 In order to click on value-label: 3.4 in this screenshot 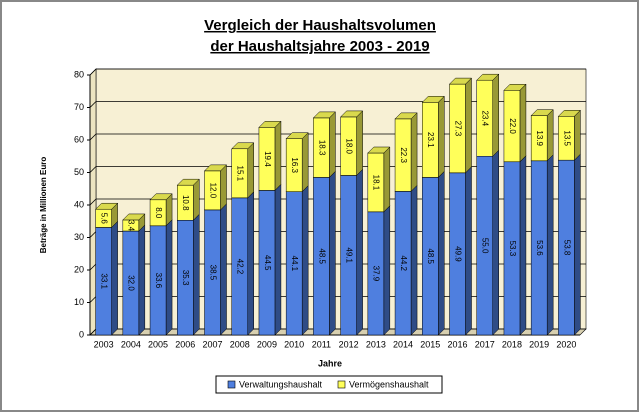, I will do `click(131, 226)`.